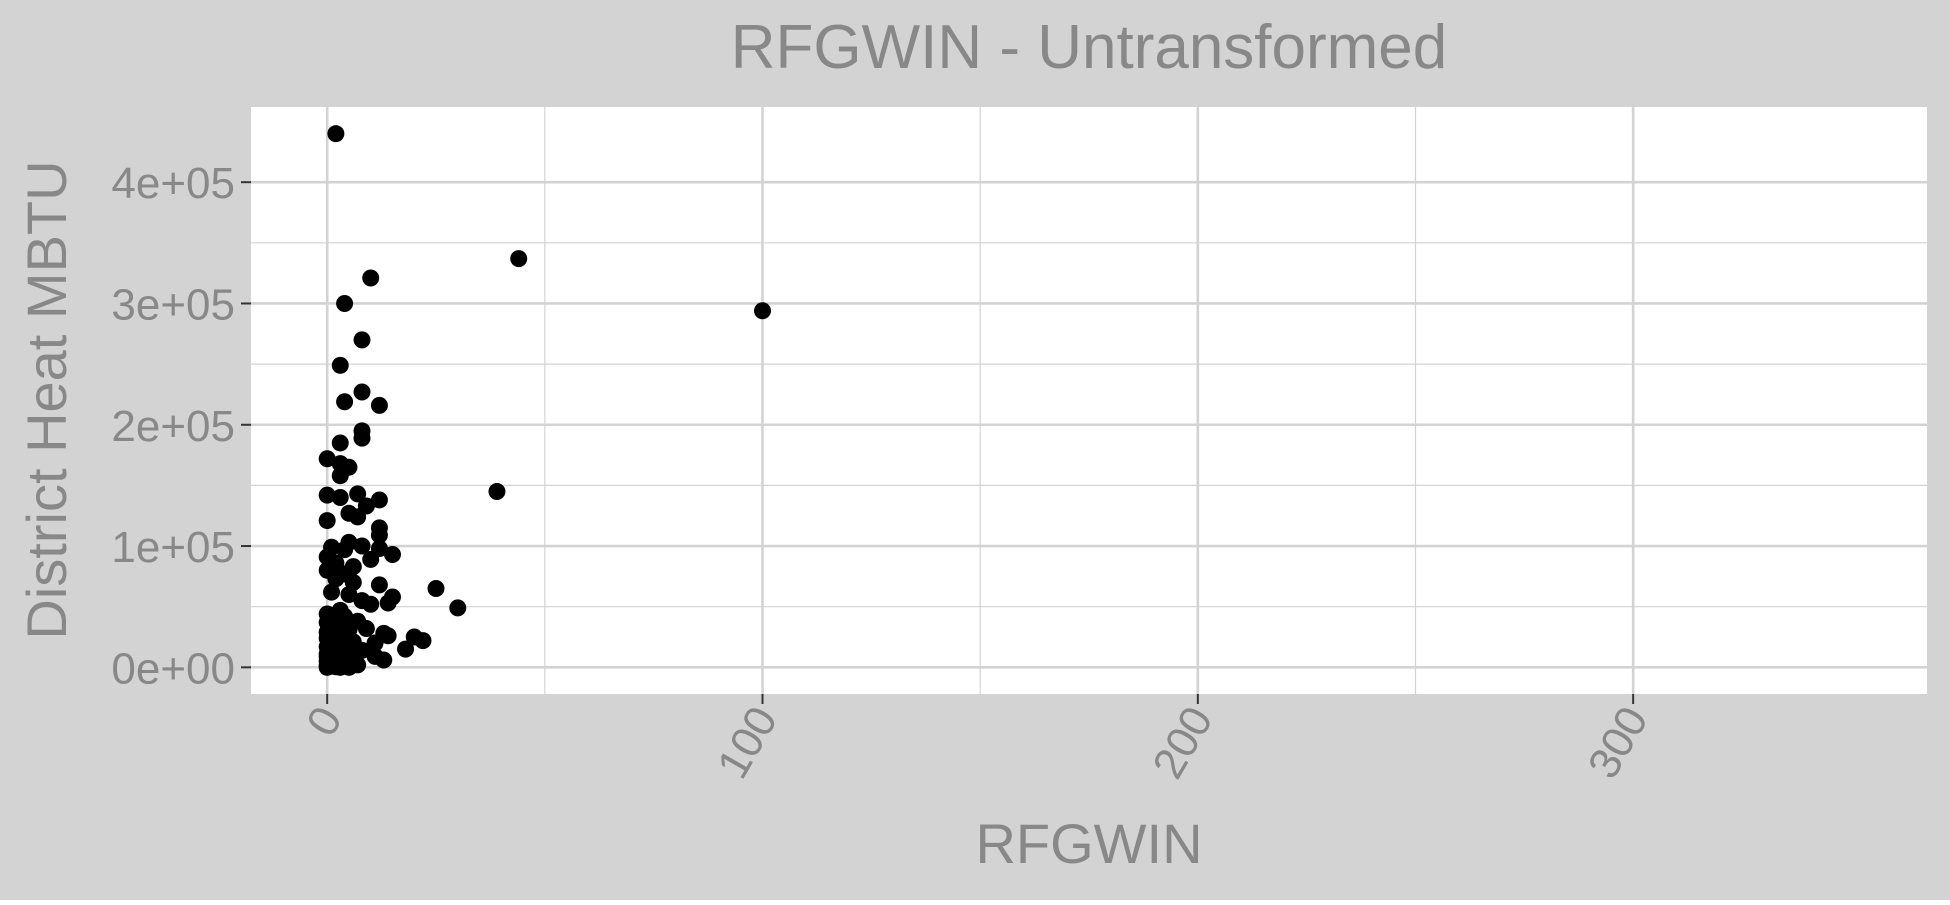  Describe the element at coordinates (173, 304) in the screenshot. I see `y-tick-label: 3e+05` at that location.